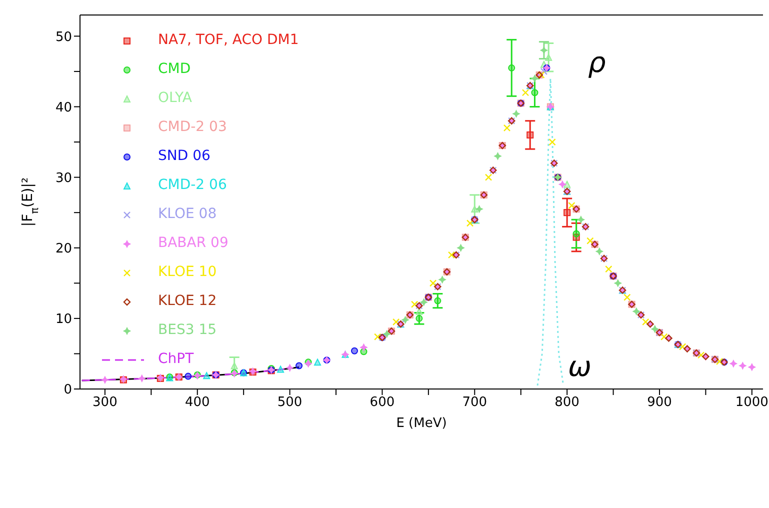  What do you see at coordinates (187, 272) in the screenshot?
I see `legend-label: KLOE 10` at bounding box center [187, 272].